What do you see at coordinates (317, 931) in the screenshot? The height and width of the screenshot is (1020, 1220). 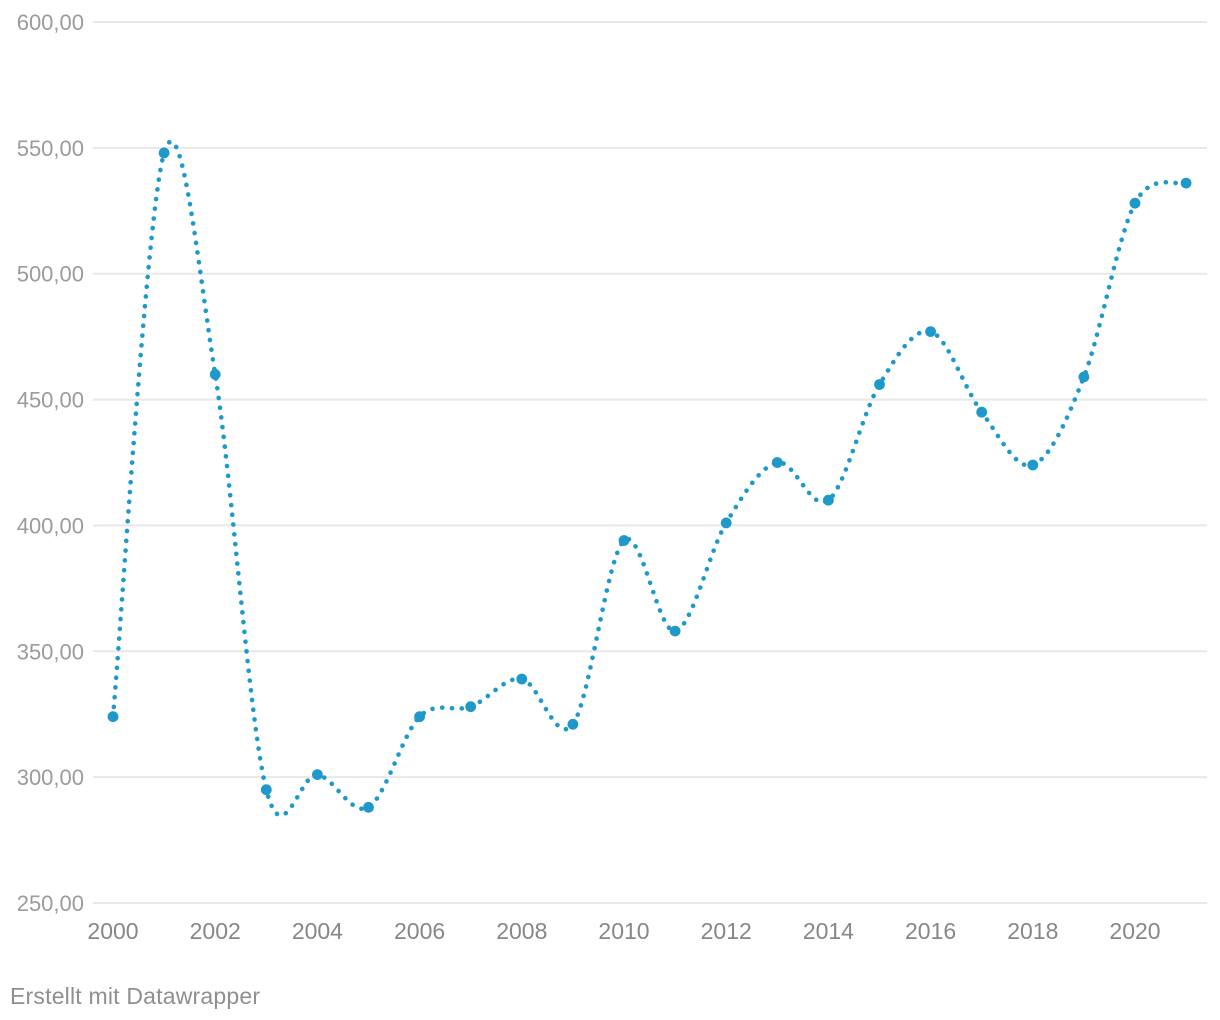 I see `x-axis-tick-label: 2004` at bounding box center [317, 931].